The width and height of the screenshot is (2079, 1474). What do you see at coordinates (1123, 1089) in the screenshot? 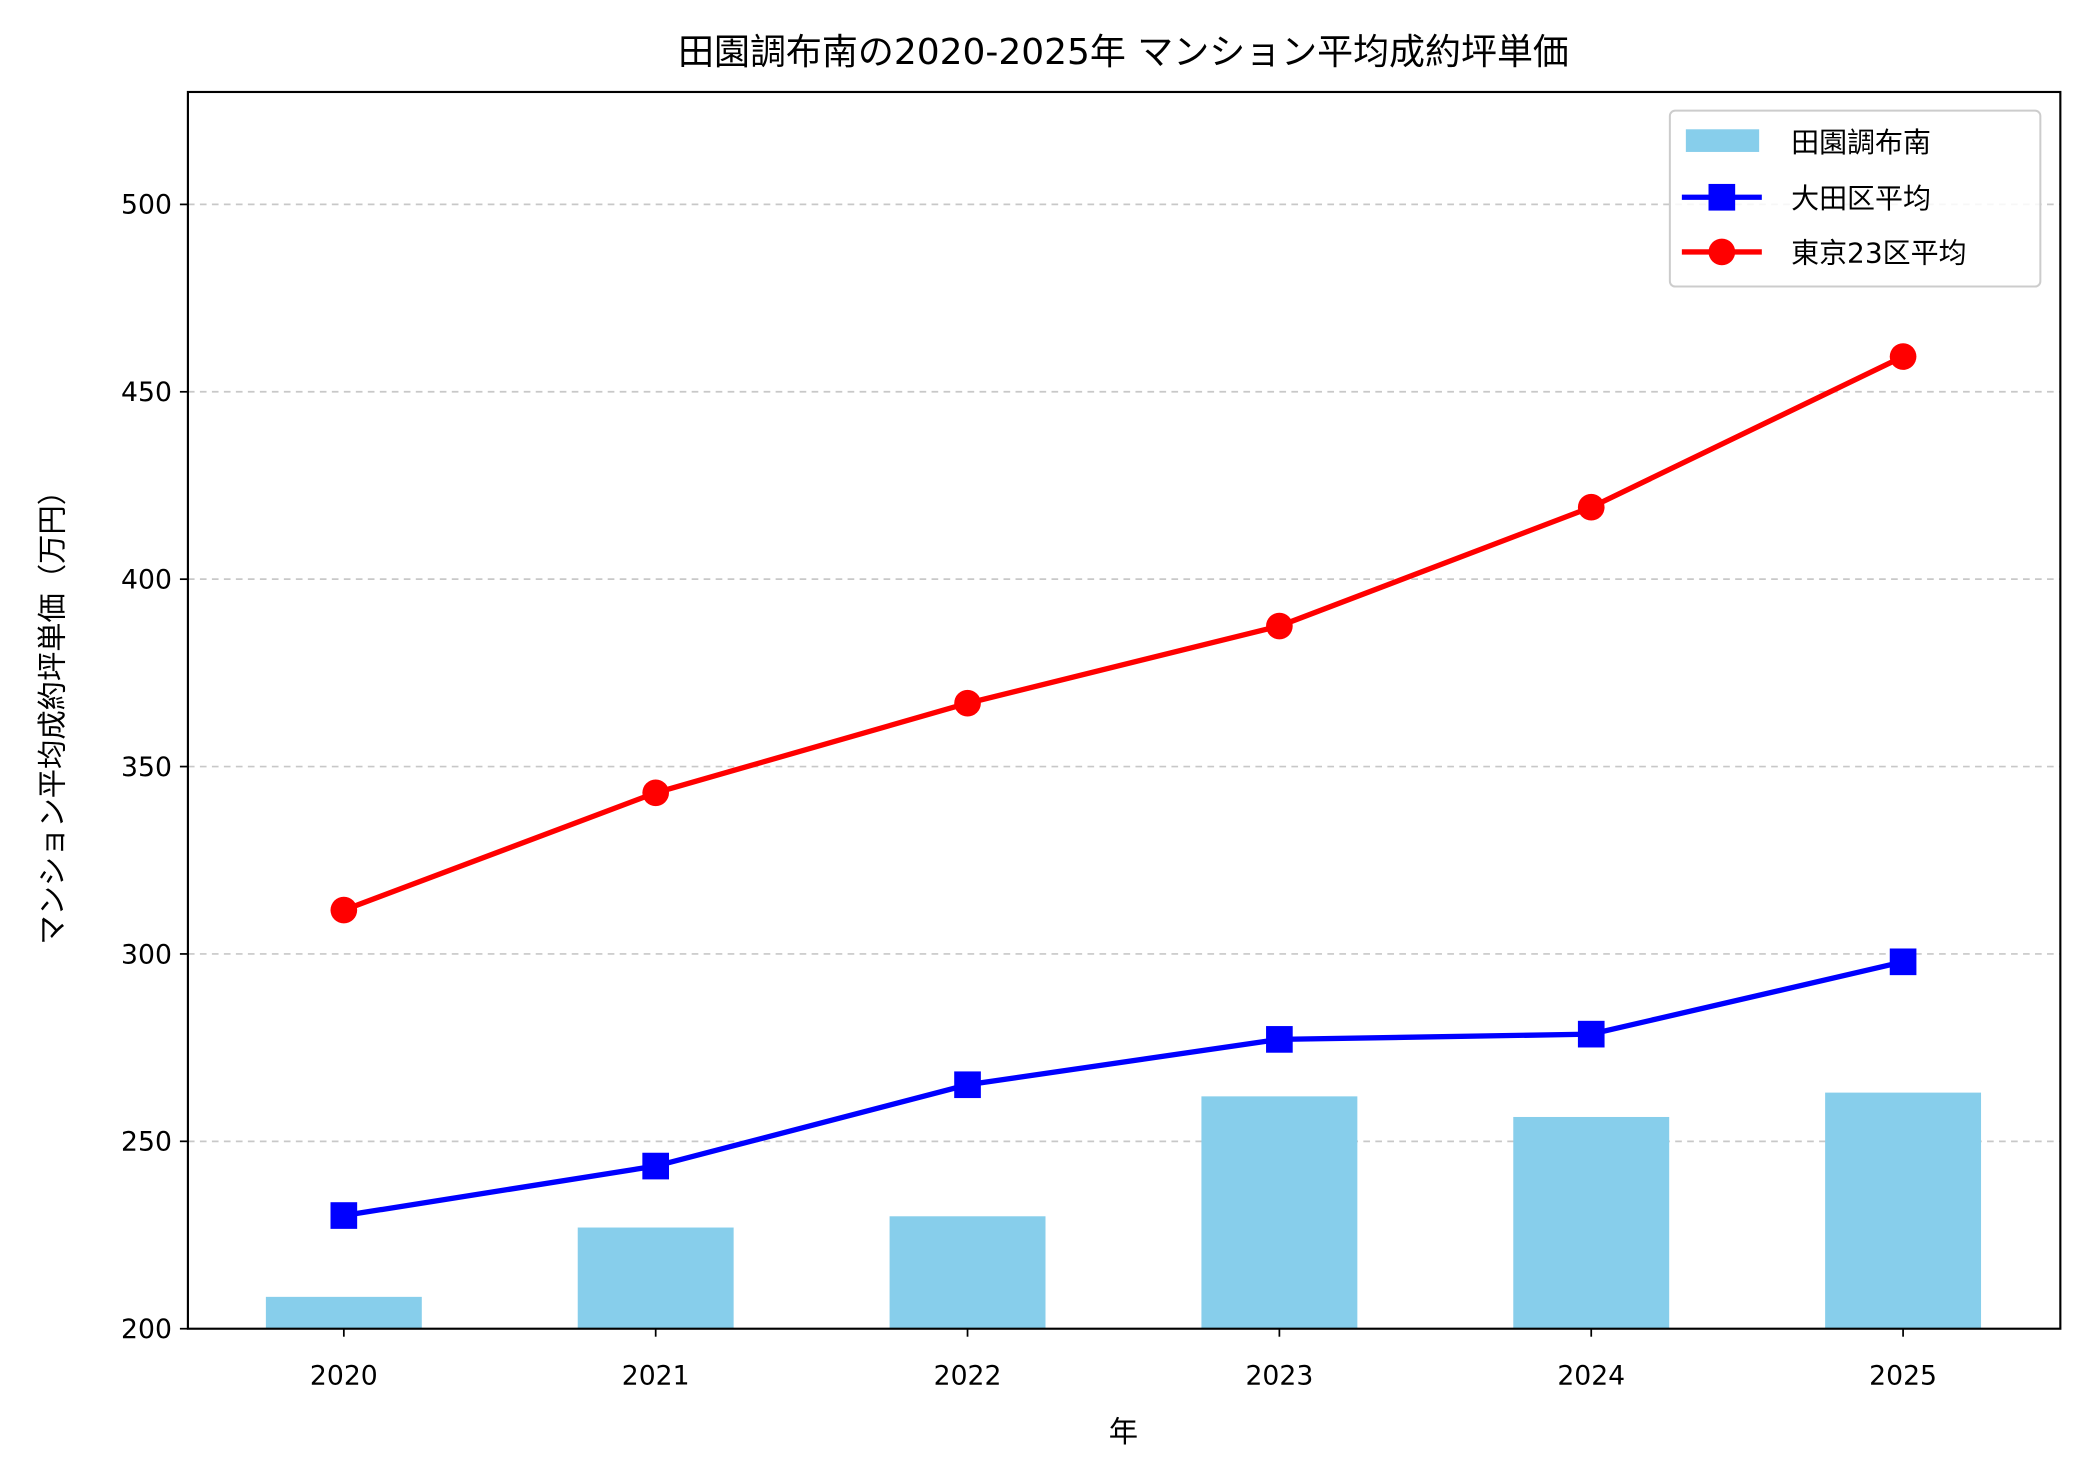
I see `series-line` at bounding box center [1123, 1089].